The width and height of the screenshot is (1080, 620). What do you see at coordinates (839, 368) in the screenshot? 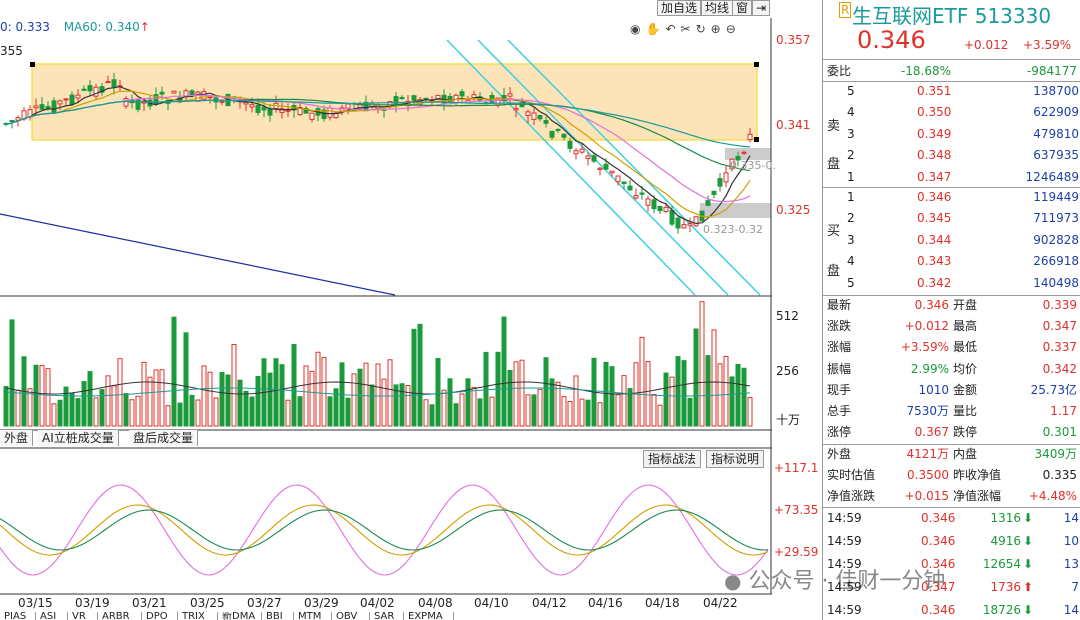
I see `stat-label: 振幅` at bounding box center [839, 368].